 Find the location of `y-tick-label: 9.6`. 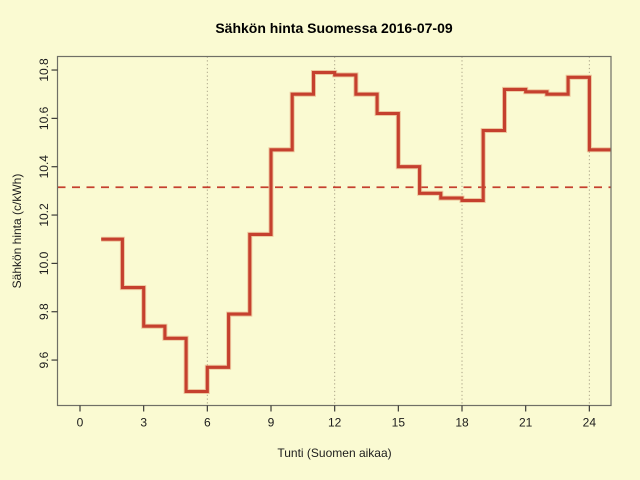

y-tick-label: 9.6 is located at coordinates (44, 359).